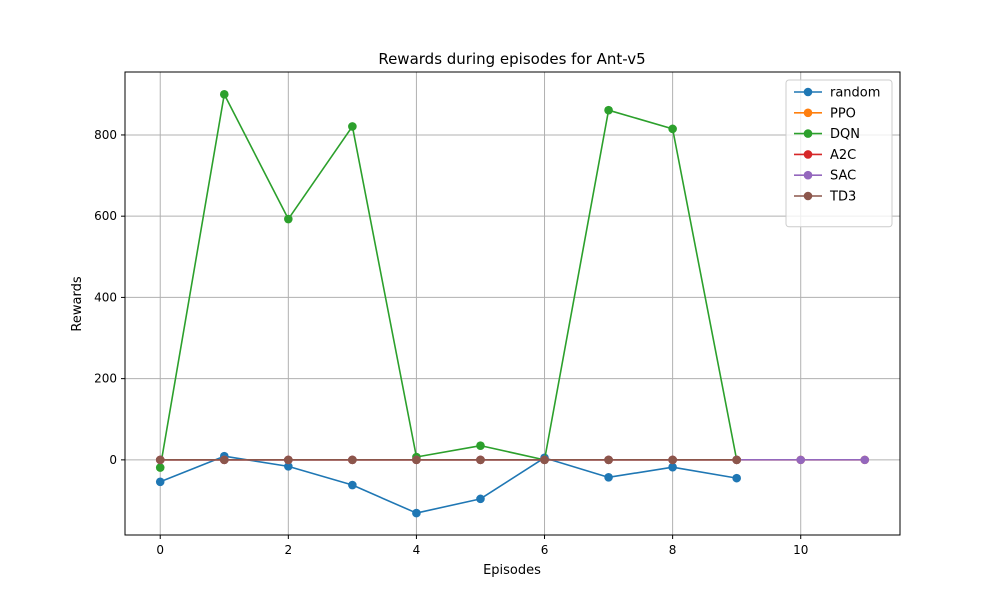  What do you see at coordinates (843, 113) in the screenshot?
I see `legend-label-ppo: PPO` at bounding box center [843, 113].